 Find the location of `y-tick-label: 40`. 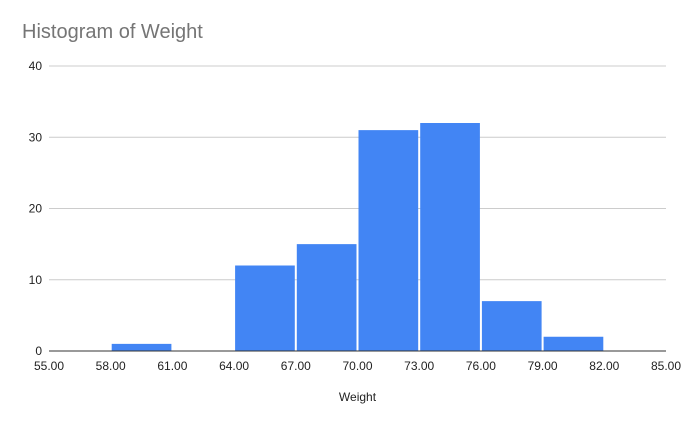

y-tick-label: 40 is located at coordinates (36, 66).